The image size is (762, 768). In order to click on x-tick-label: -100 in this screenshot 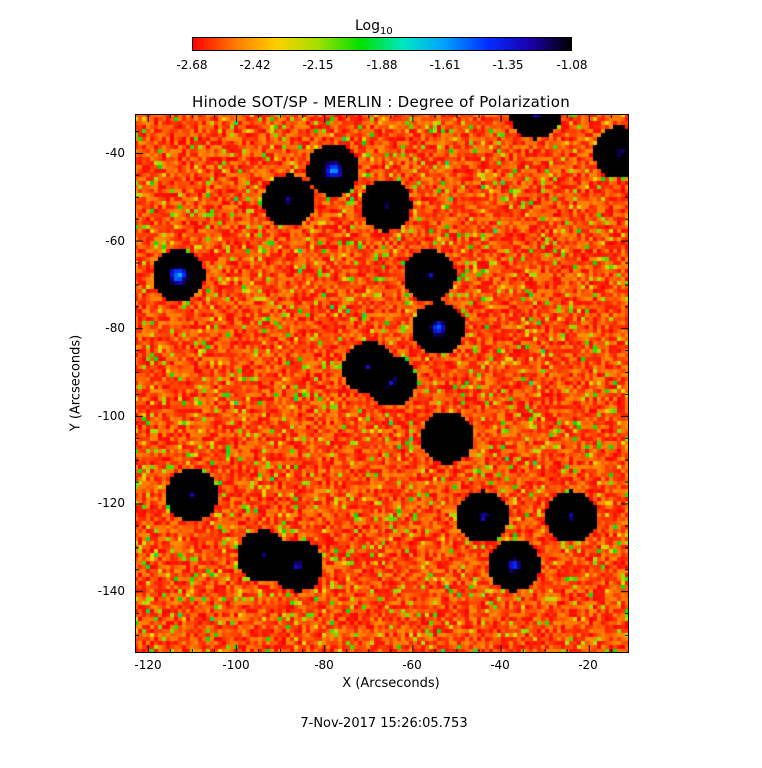, I will do `click(236, 665)`.